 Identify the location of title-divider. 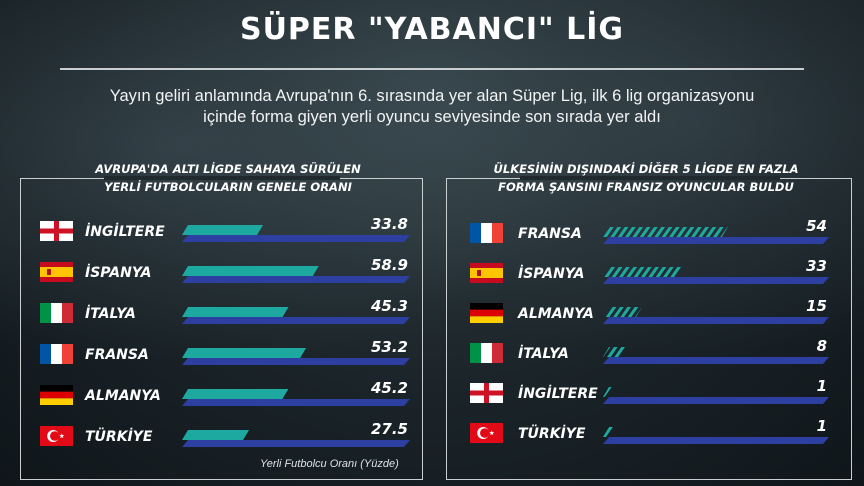
(432, 69).